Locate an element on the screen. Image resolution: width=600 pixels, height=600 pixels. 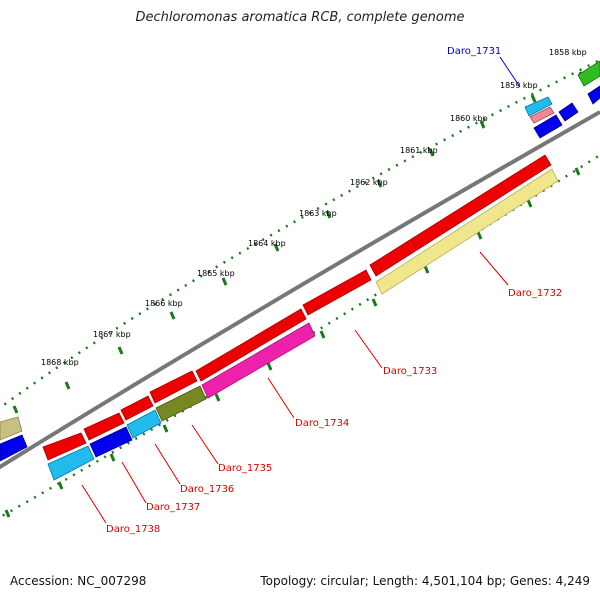
kbp-label: 1858 kbp is located at coordinates (568, 52).